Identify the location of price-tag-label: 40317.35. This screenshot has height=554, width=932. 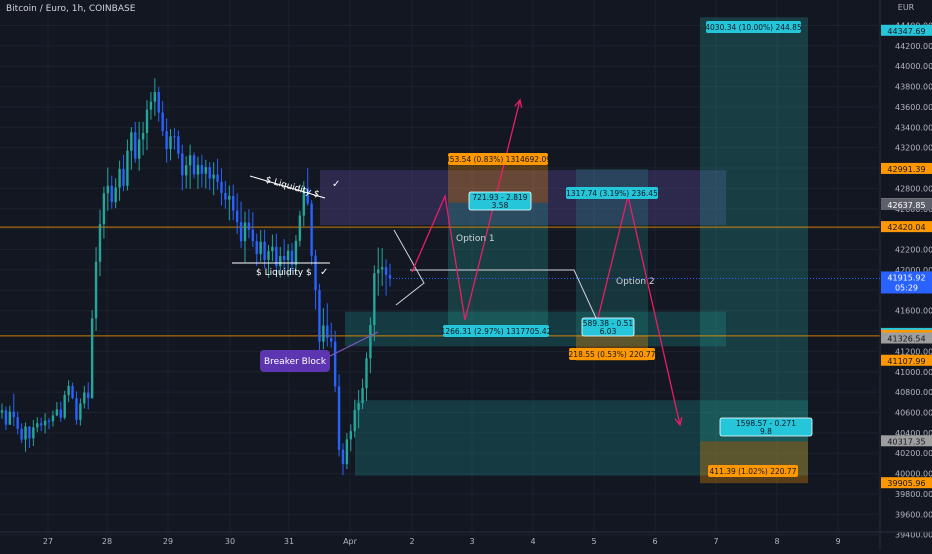
(906, 441).